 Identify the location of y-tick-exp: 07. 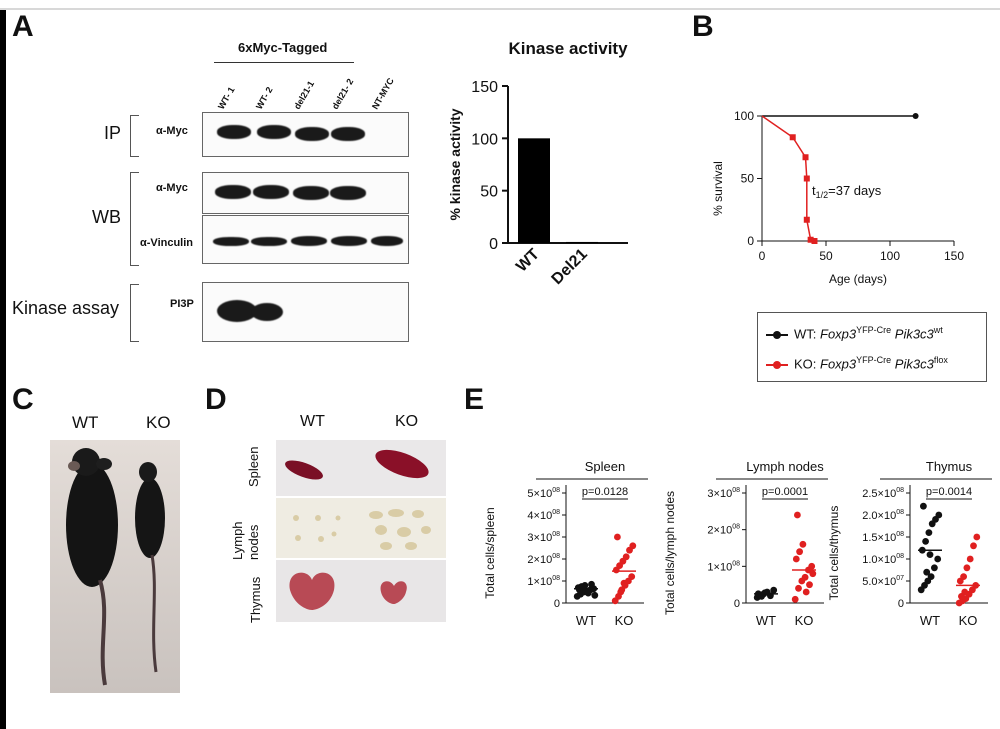
(900, 578).